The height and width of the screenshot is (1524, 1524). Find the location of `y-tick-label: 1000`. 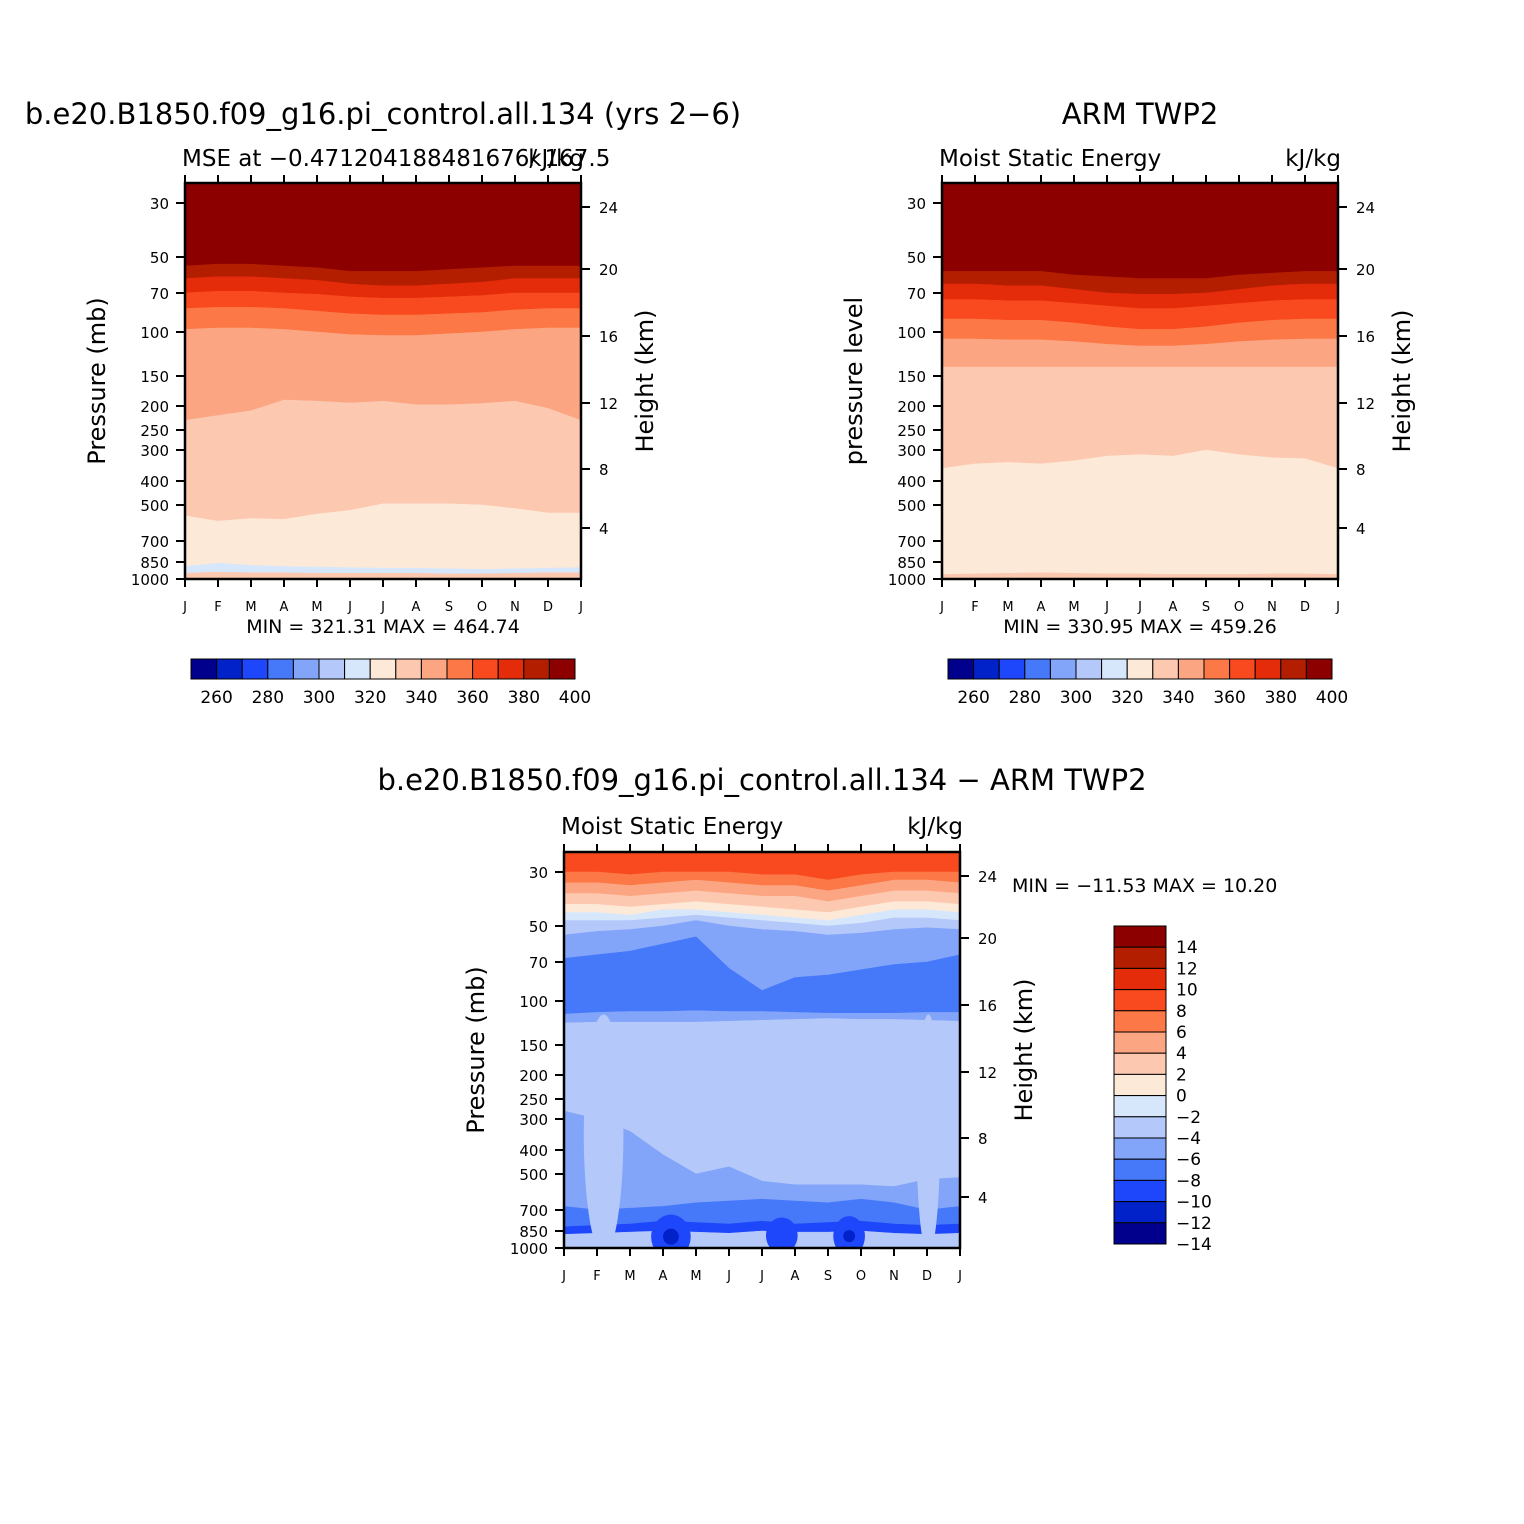

y-tick-label: 1000 is located at coordinates (907, 580).